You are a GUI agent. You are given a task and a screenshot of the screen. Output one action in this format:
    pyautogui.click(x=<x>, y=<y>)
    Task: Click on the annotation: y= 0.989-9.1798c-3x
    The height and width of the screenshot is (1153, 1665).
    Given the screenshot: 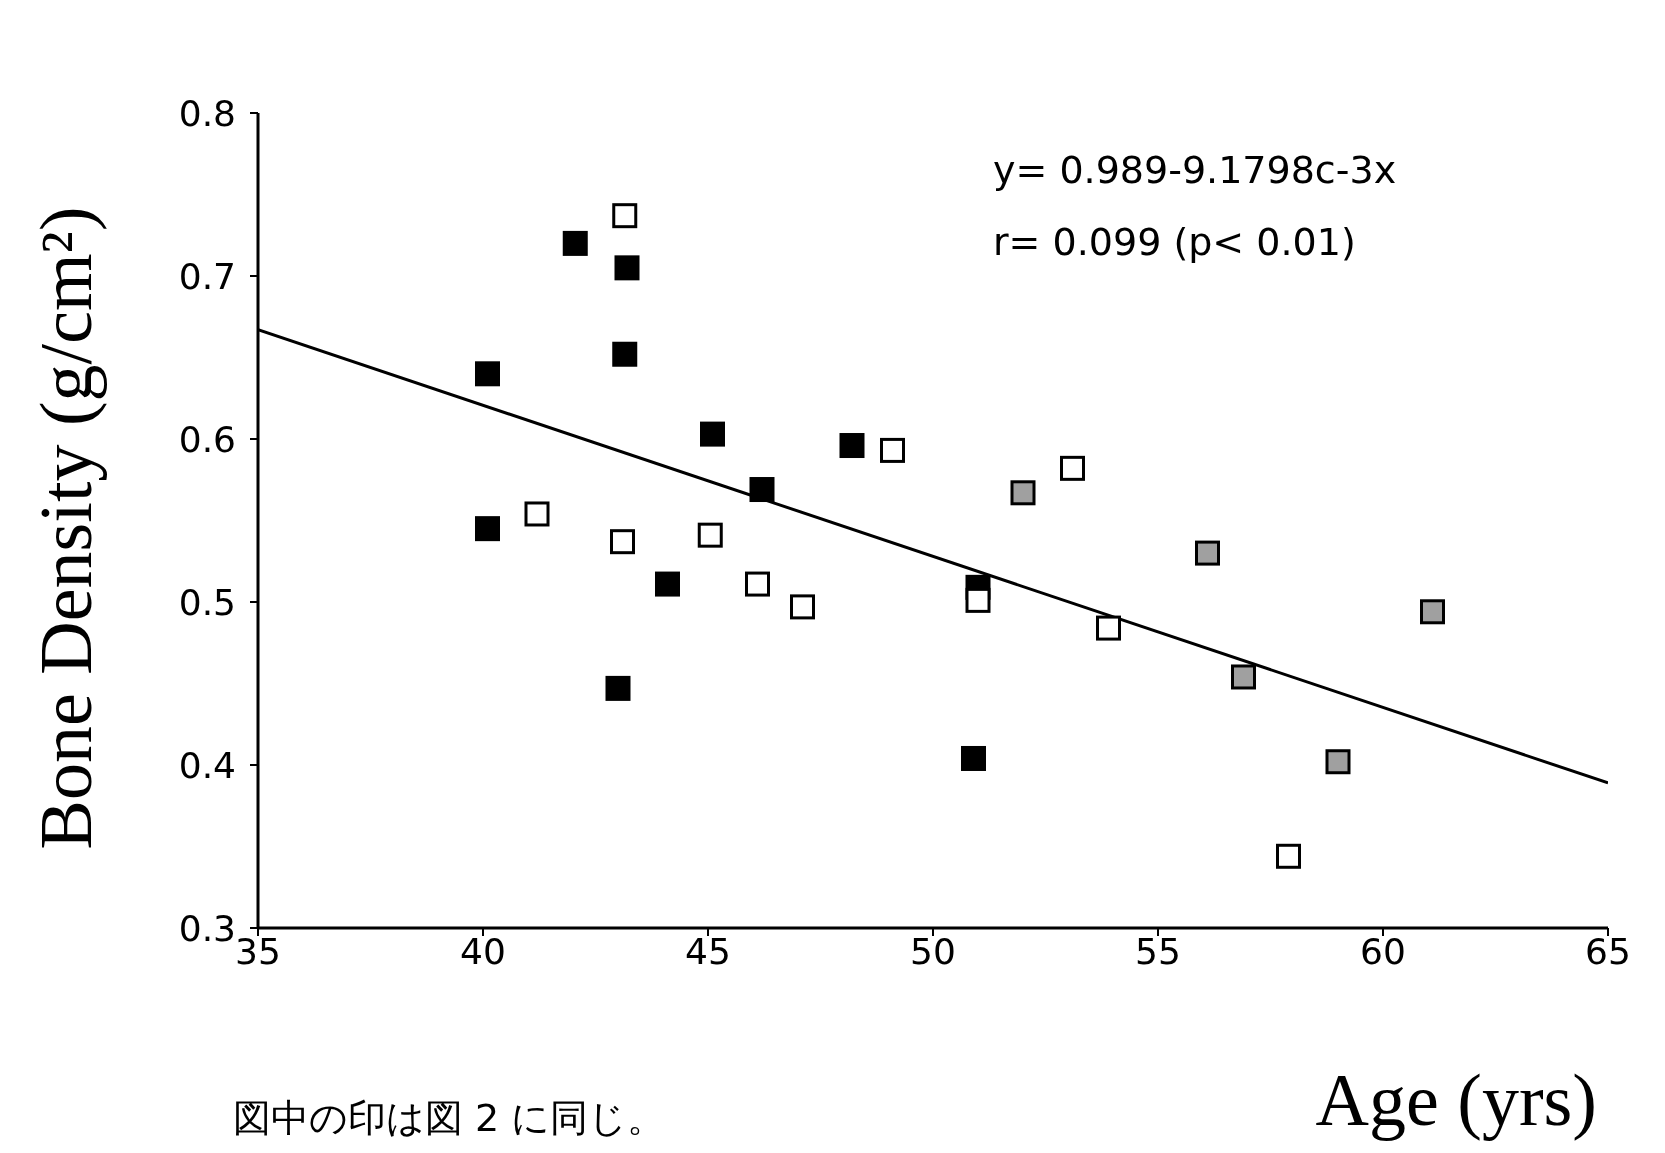 What is the action you would take?
    pyautogui.click(x=1195, y=170)
    